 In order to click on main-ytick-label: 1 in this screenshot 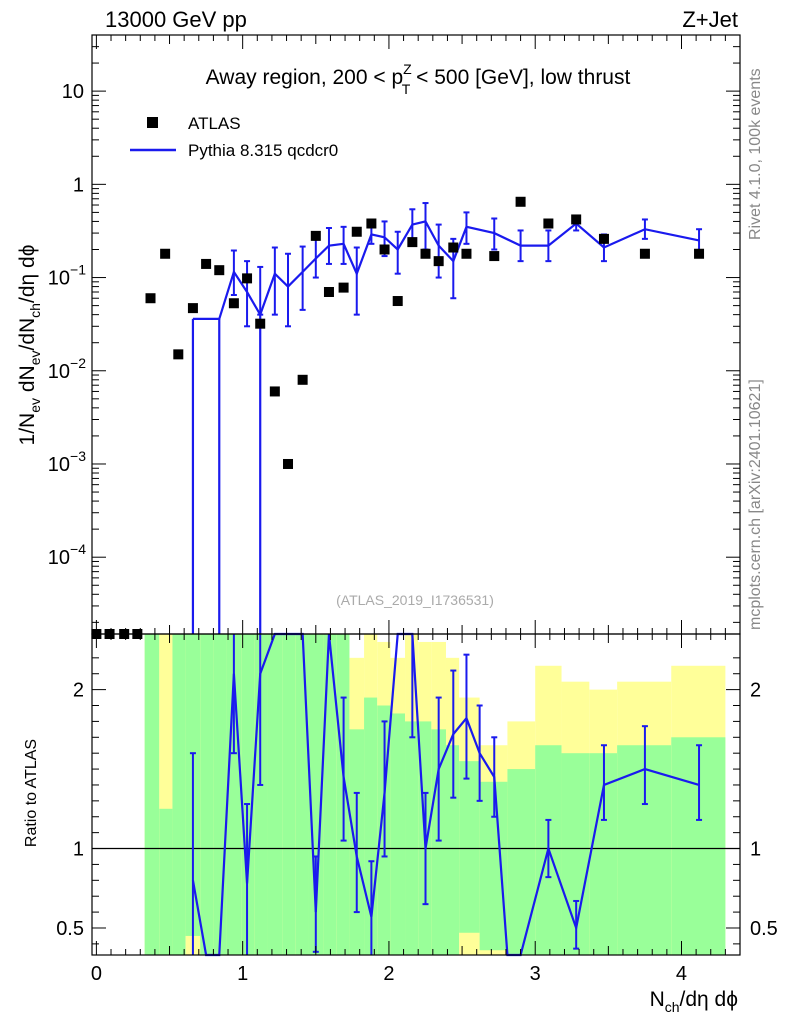, I will do `click(78, 185)`.